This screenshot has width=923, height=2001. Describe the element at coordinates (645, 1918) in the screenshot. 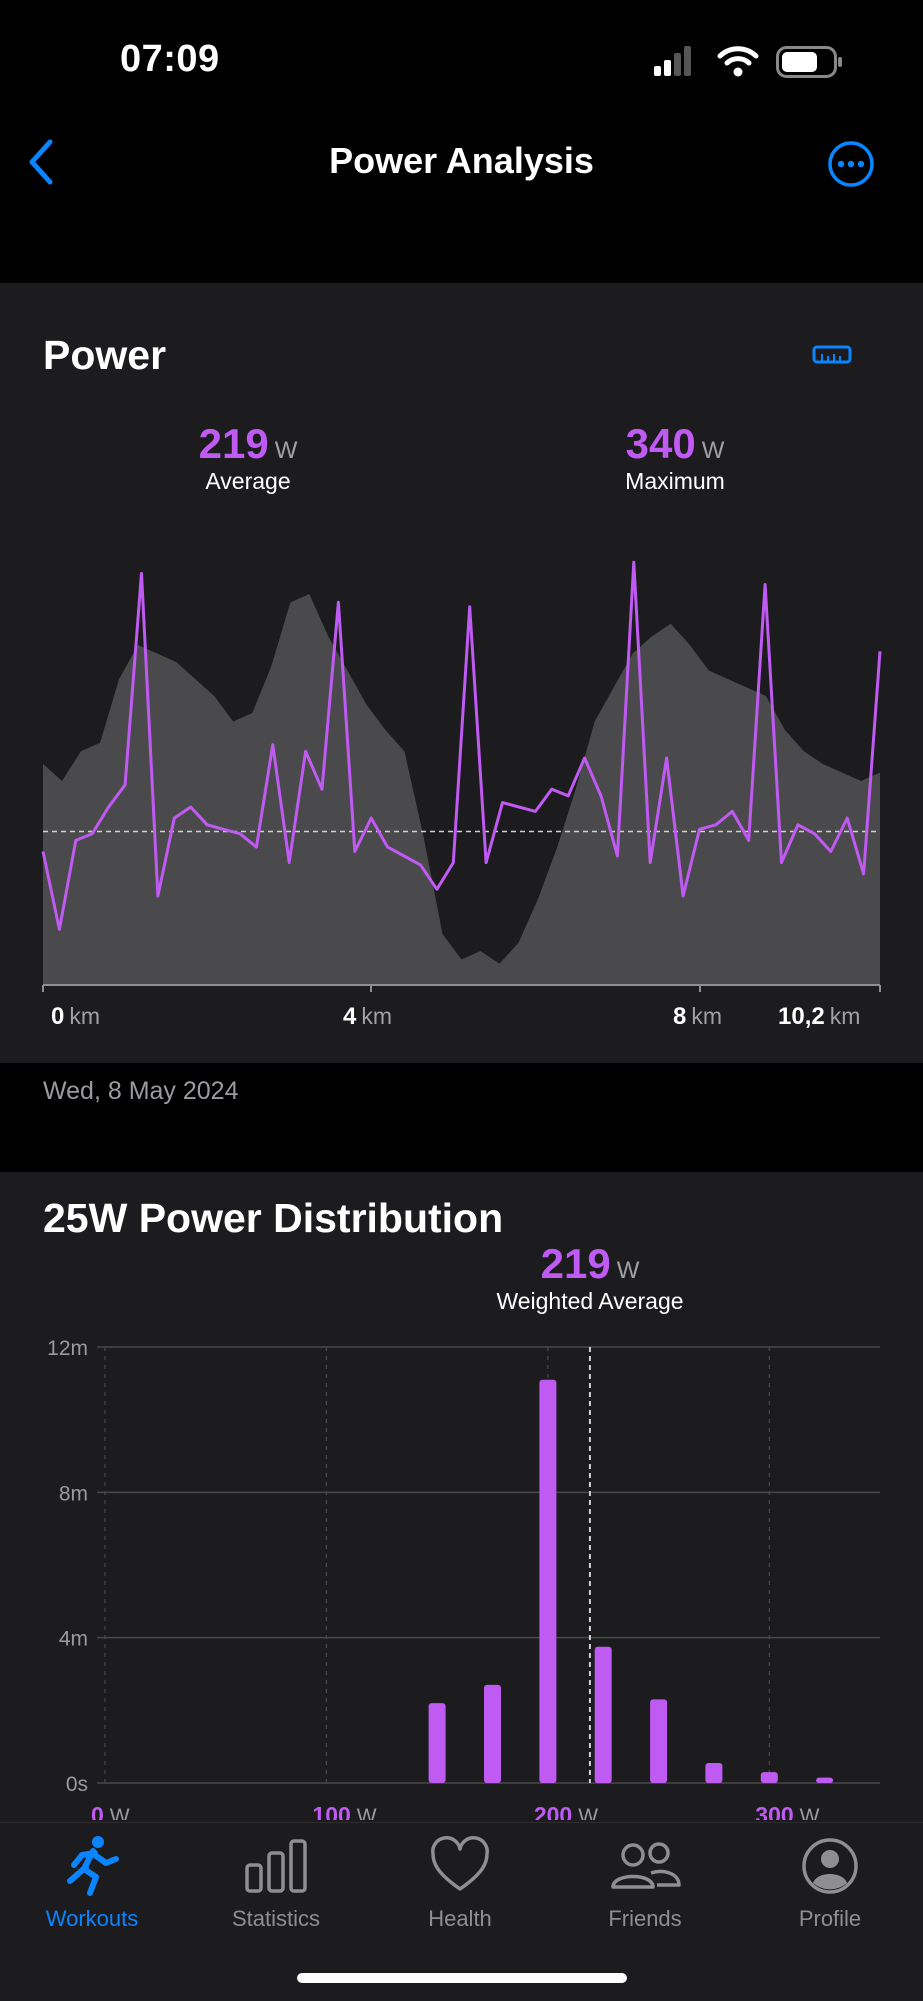

I see `tab-friends-label: Friends` at that location.